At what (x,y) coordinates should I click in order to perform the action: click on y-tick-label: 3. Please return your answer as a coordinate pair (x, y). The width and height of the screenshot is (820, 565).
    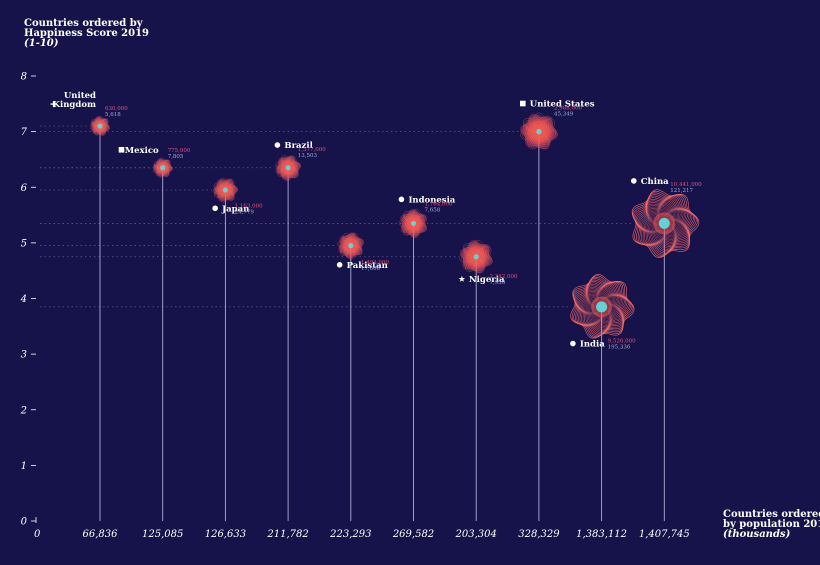
    Looking at the image, I should click on (24, 355).